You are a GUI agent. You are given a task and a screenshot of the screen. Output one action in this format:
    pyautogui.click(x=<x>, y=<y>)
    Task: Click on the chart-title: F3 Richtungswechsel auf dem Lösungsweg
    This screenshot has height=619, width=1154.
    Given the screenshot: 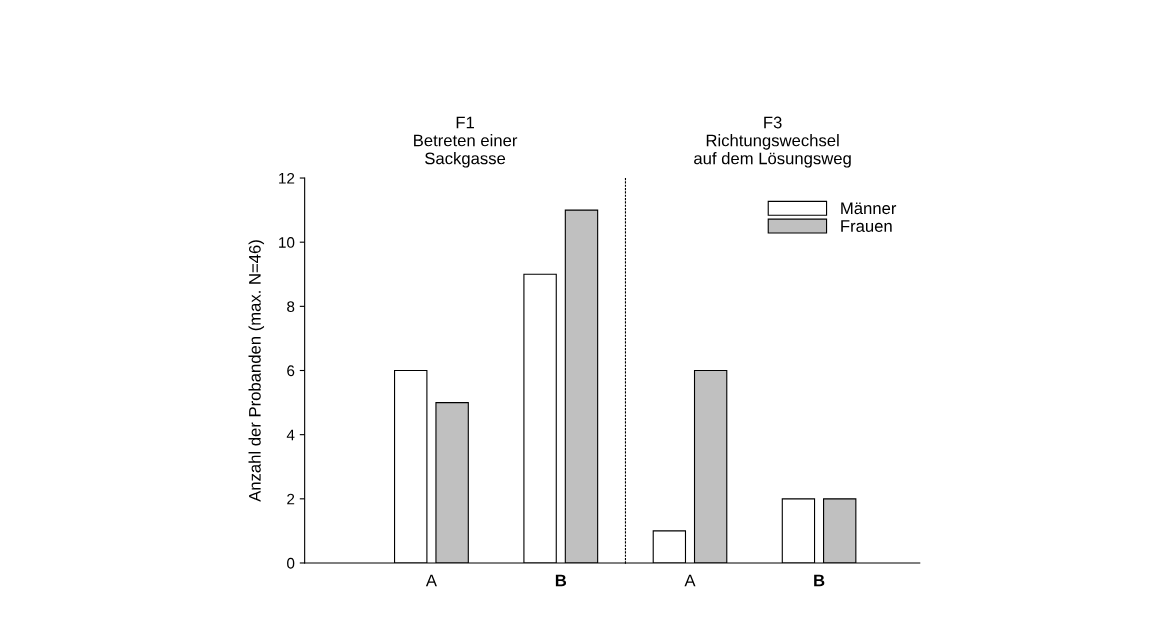 What is the action you would take?
    pyautogui.click(x=772, y=142)
    